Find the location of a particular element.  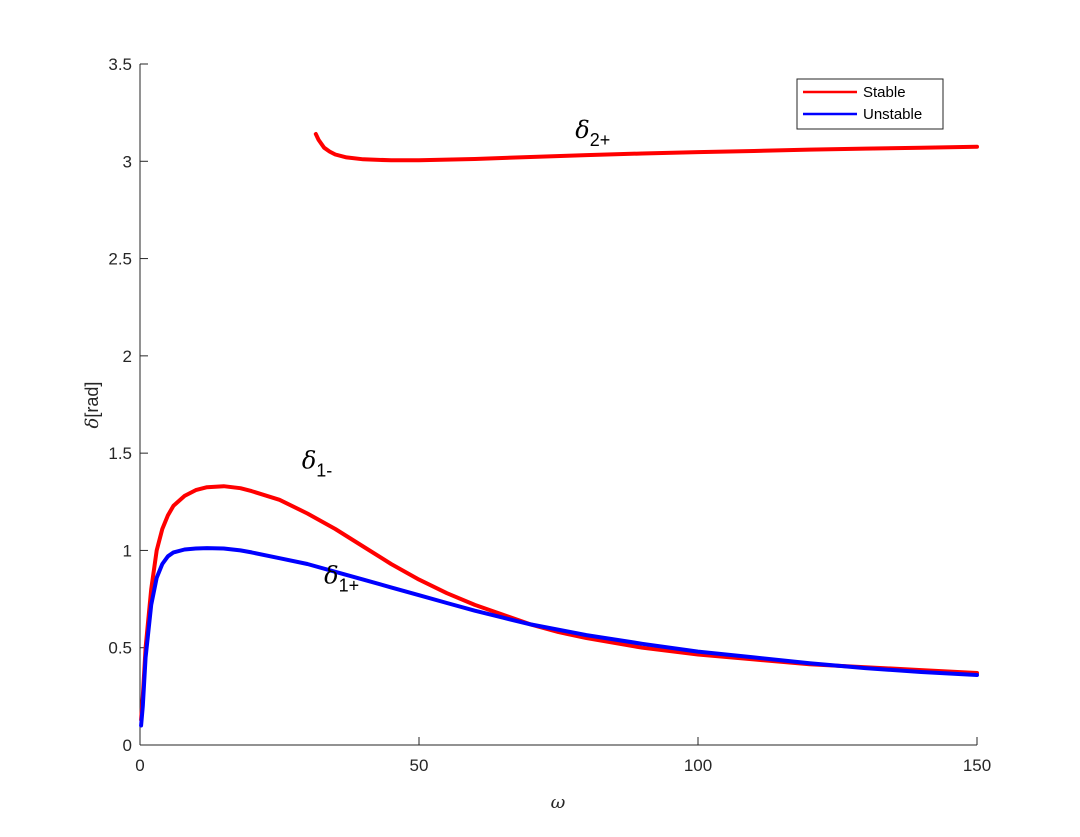

x-tick-label: 50 is located at coordinates (419, 765).